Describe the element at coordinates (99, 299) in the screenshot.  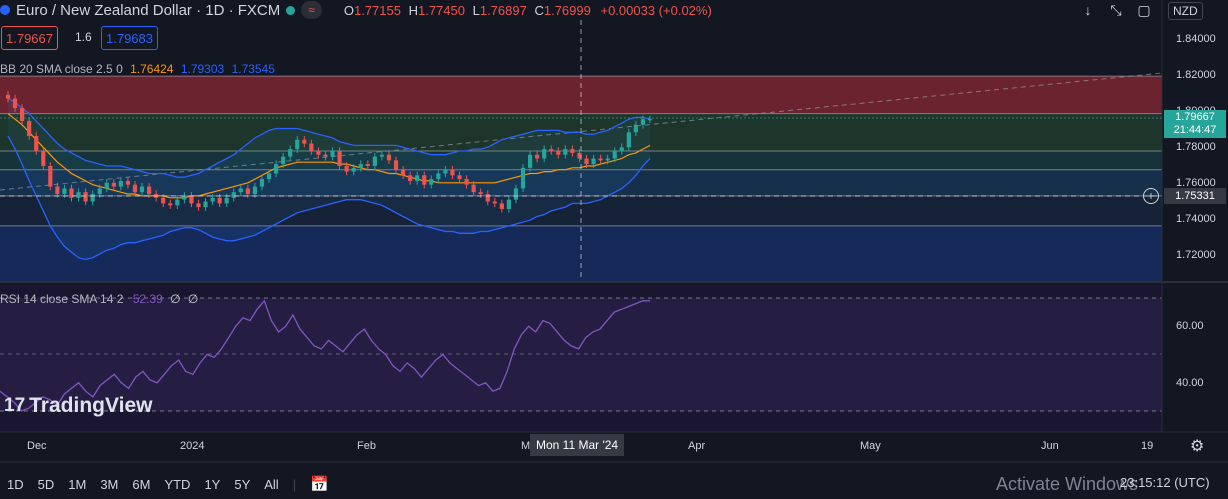
I see `rsi-legend: RSI 14 close SMA 14 2 52.39 ∅ ∅` at that location.